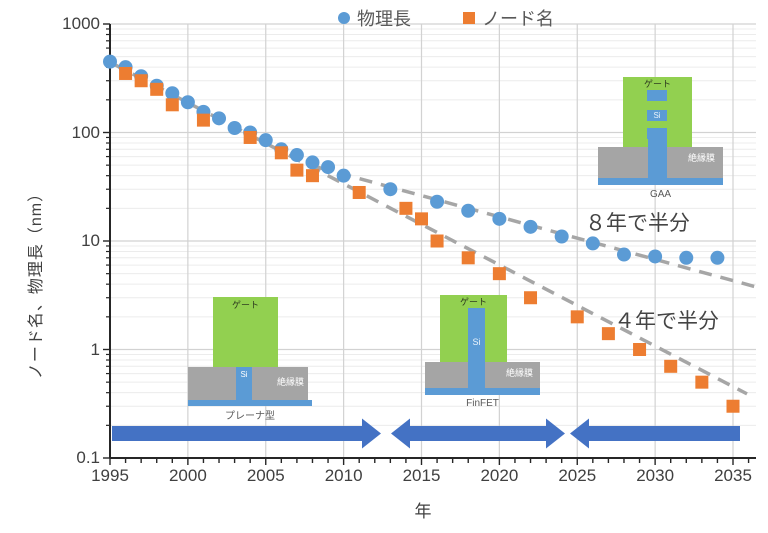  I want to click on gaa-era-arrow, so click(655, 433).